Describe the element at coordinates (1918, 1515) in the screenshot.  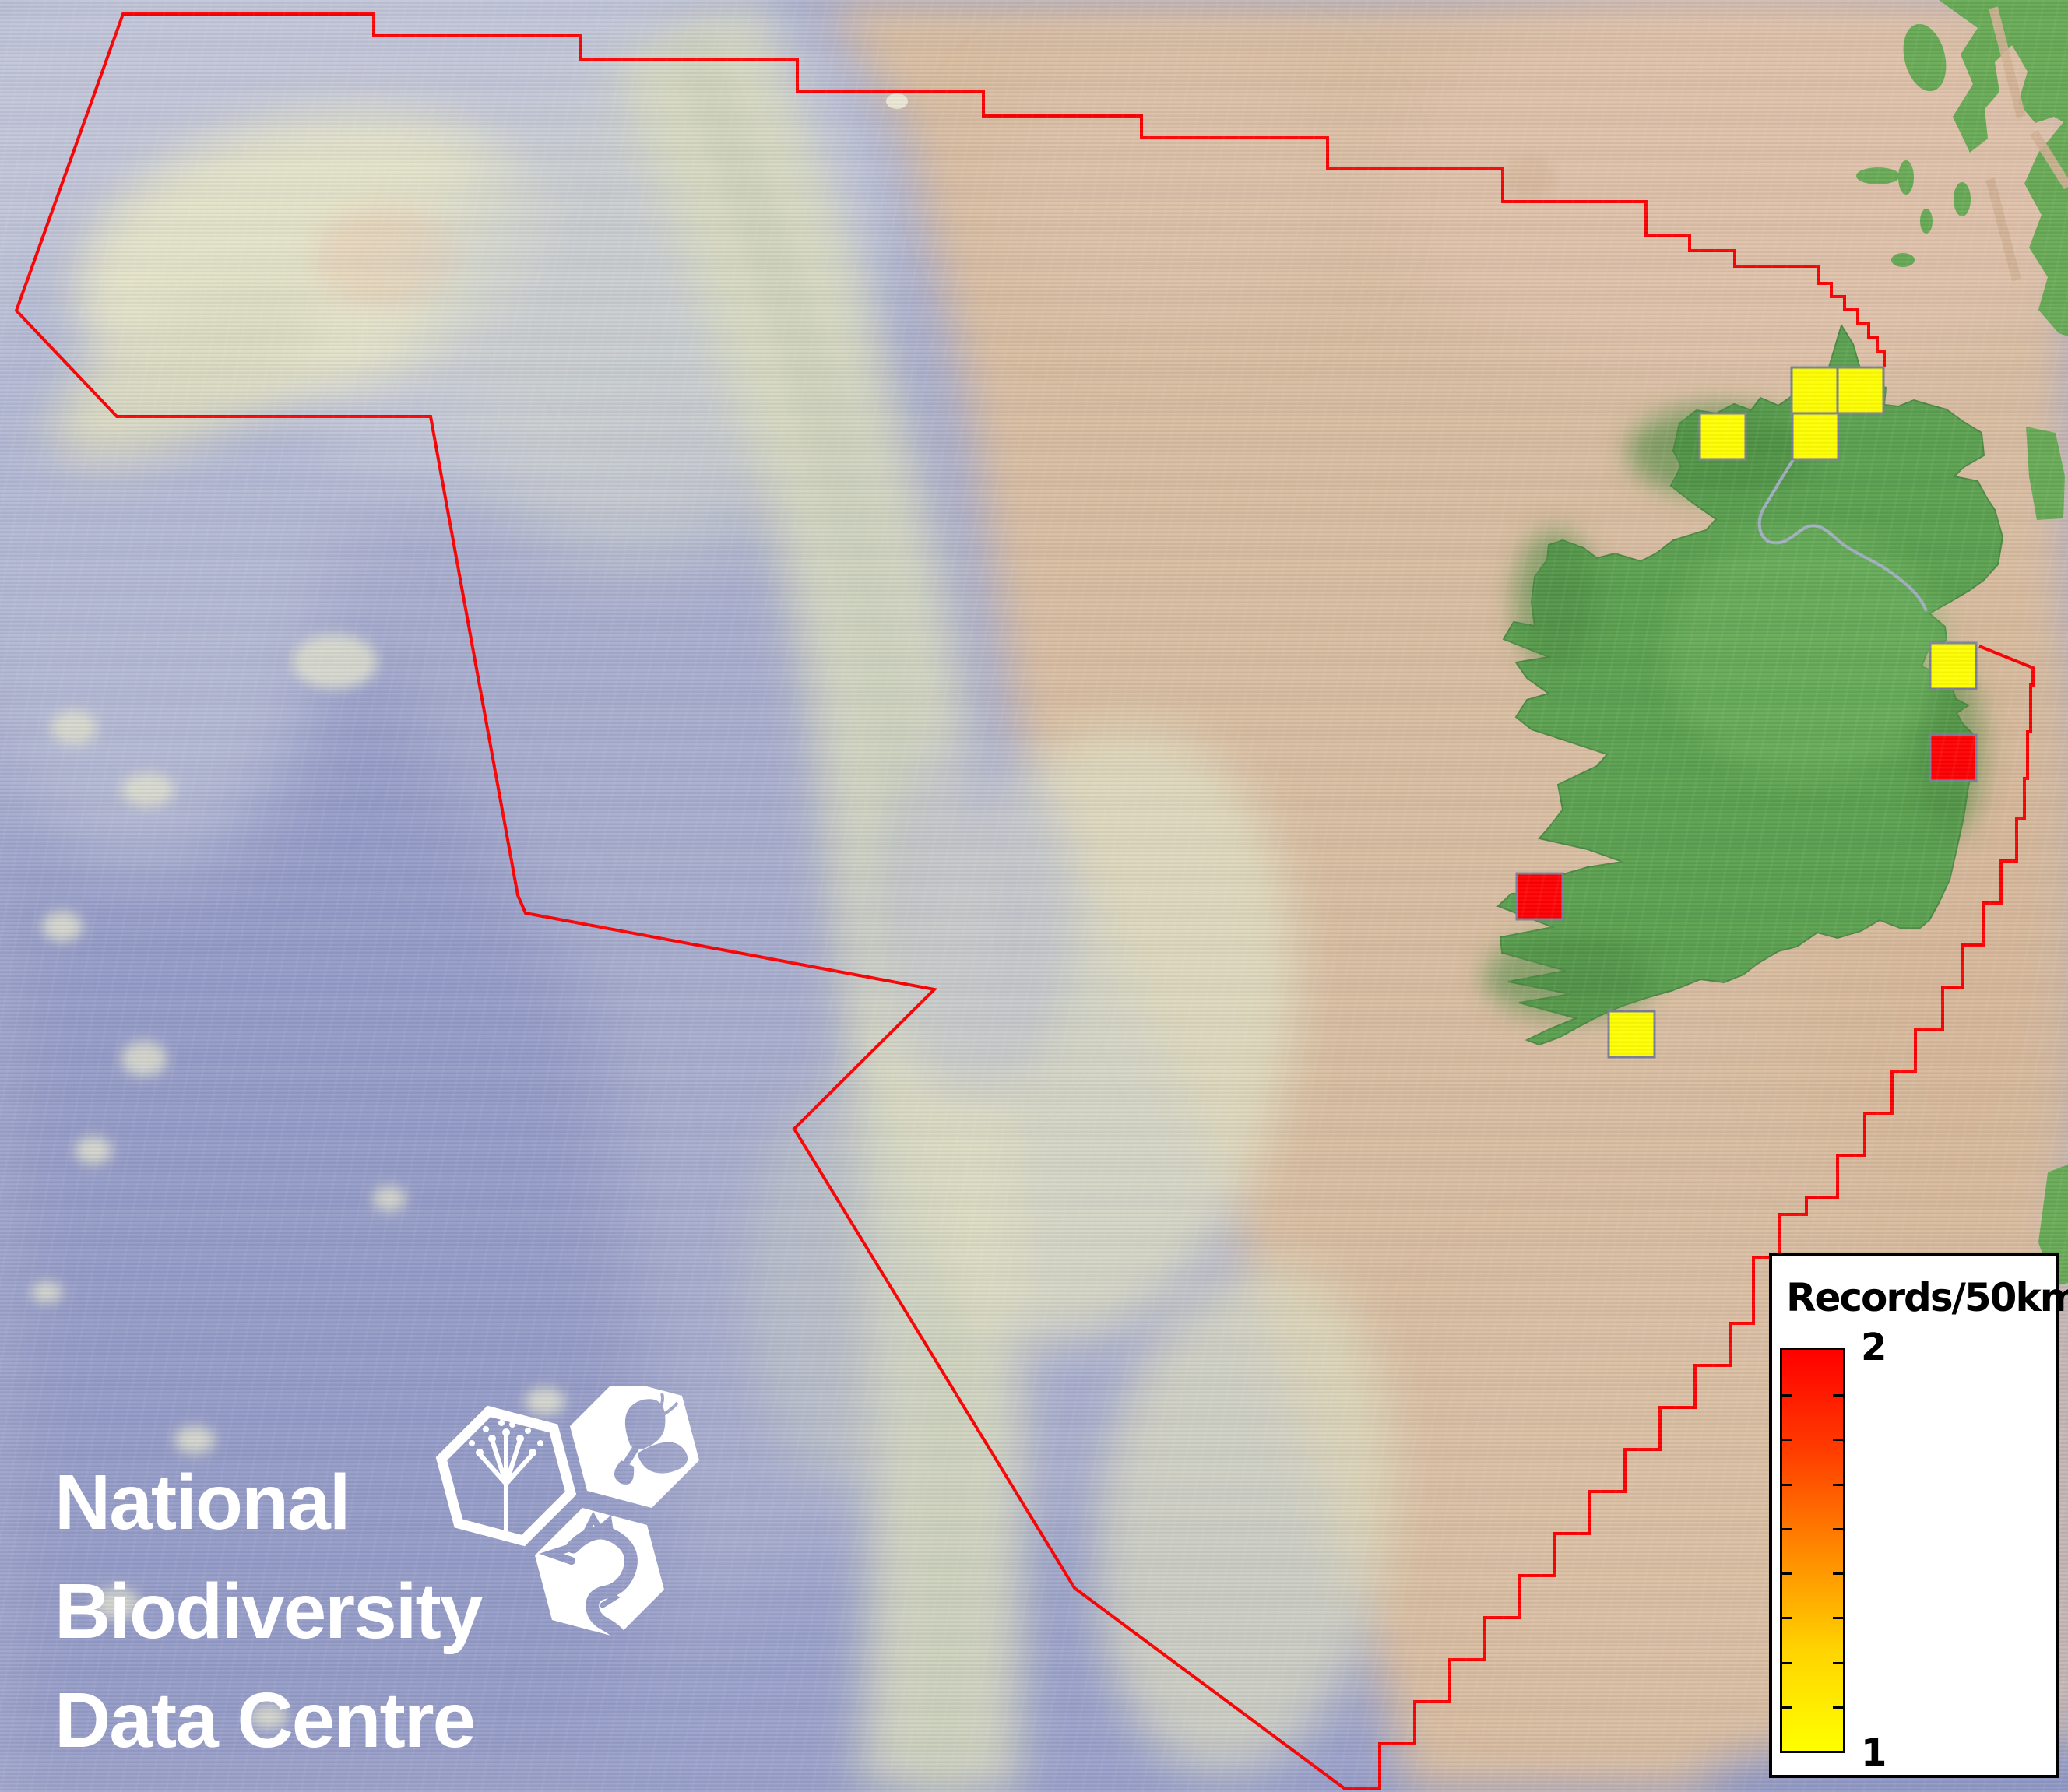
I see `legend-box: Records/50km 2 1` at that location.